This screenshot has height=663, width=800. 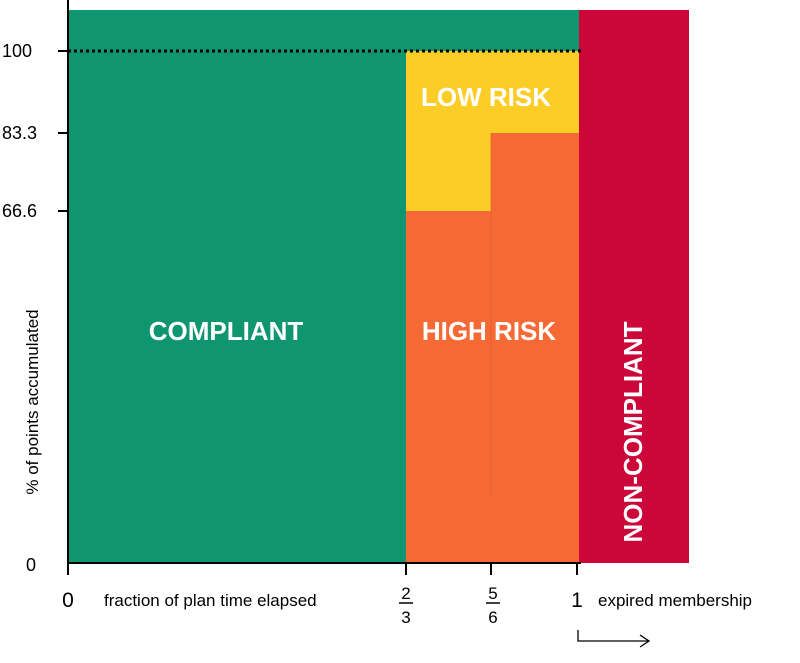 I want to click on y-tick-label-66: 66.6, so click(x=19, y=211).